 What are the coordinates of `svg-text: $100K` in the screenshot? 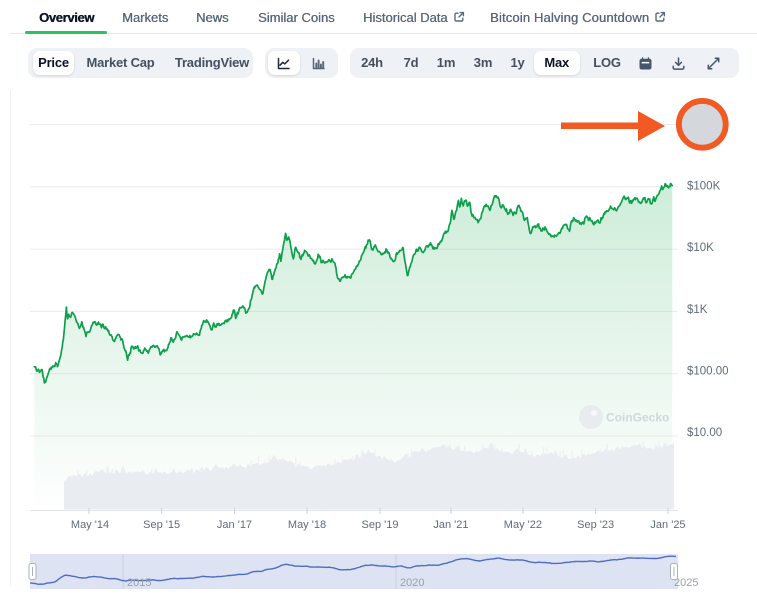 It's located at (704, 187).